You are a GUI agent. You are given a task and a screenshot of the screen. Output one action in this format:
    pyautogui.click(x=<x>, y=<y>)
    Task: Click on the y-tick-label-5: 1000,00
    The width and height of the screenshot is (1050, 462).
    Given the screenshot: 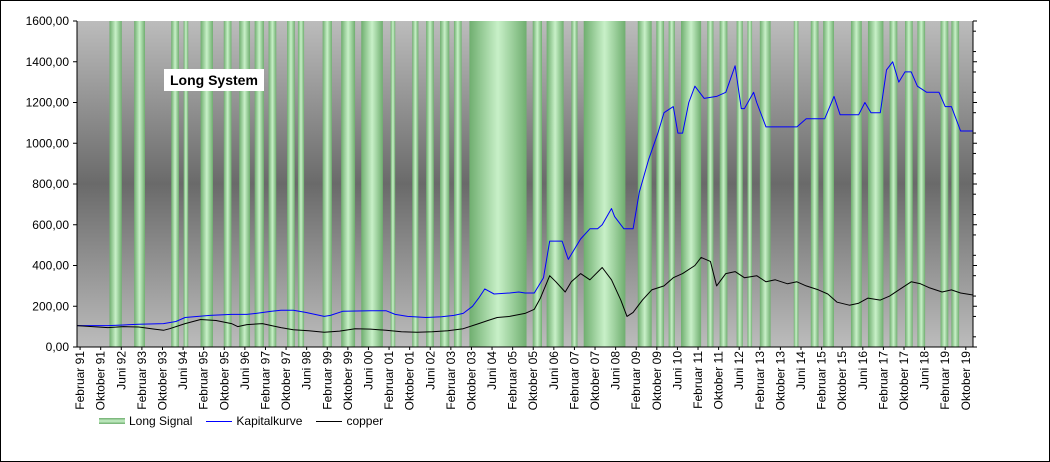 What is the action you would take?
    pyautogui.click(x=48, y=143)
    